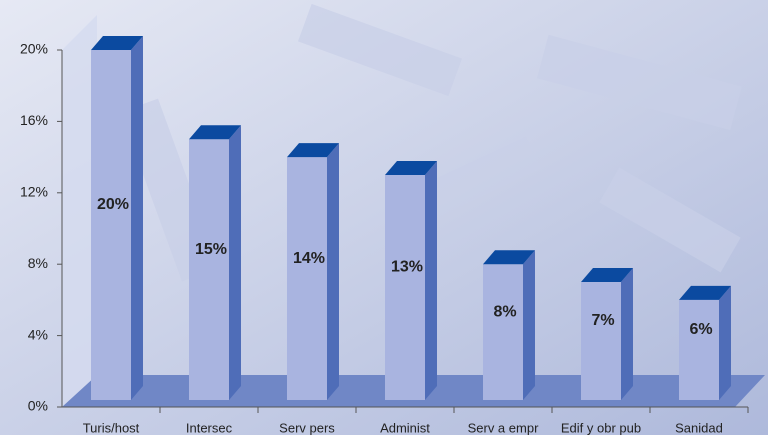  Describe the element at coordinates (407, 267) in the screenshot. I see `value-label: 13%` at that location.